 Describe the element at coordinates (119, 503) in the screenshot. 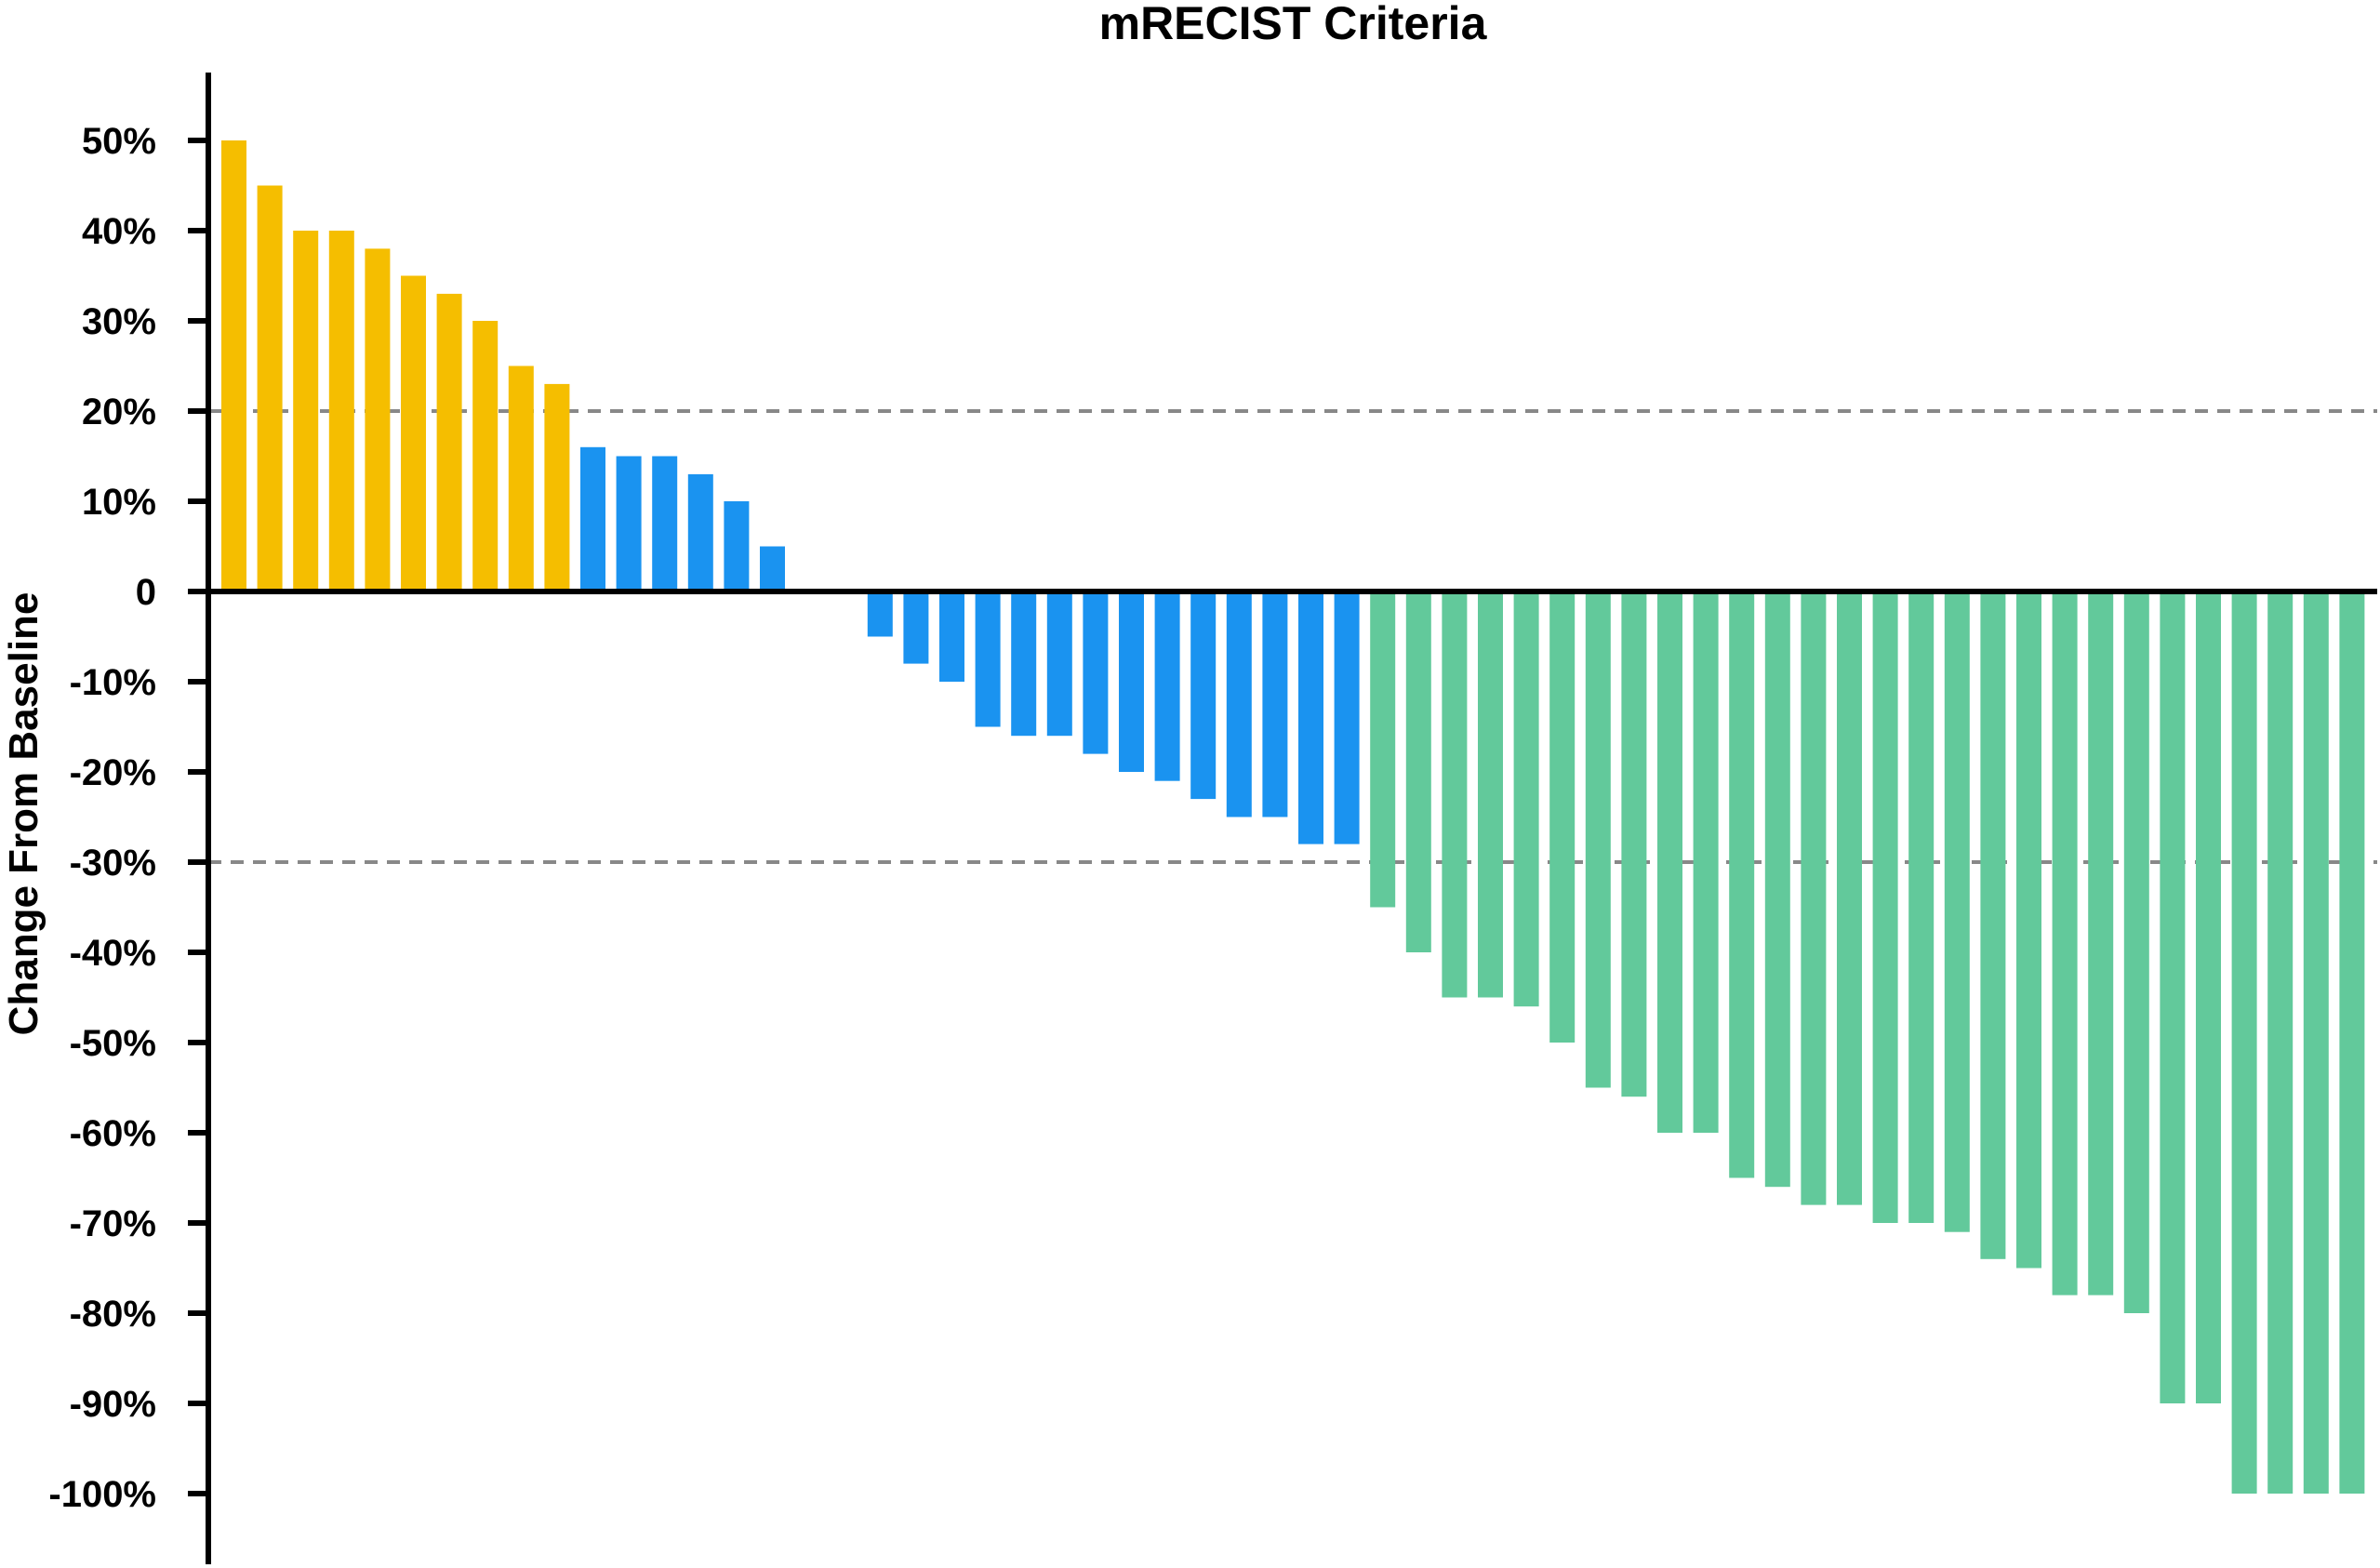

I see `y-tick-label: 10%` at that location.